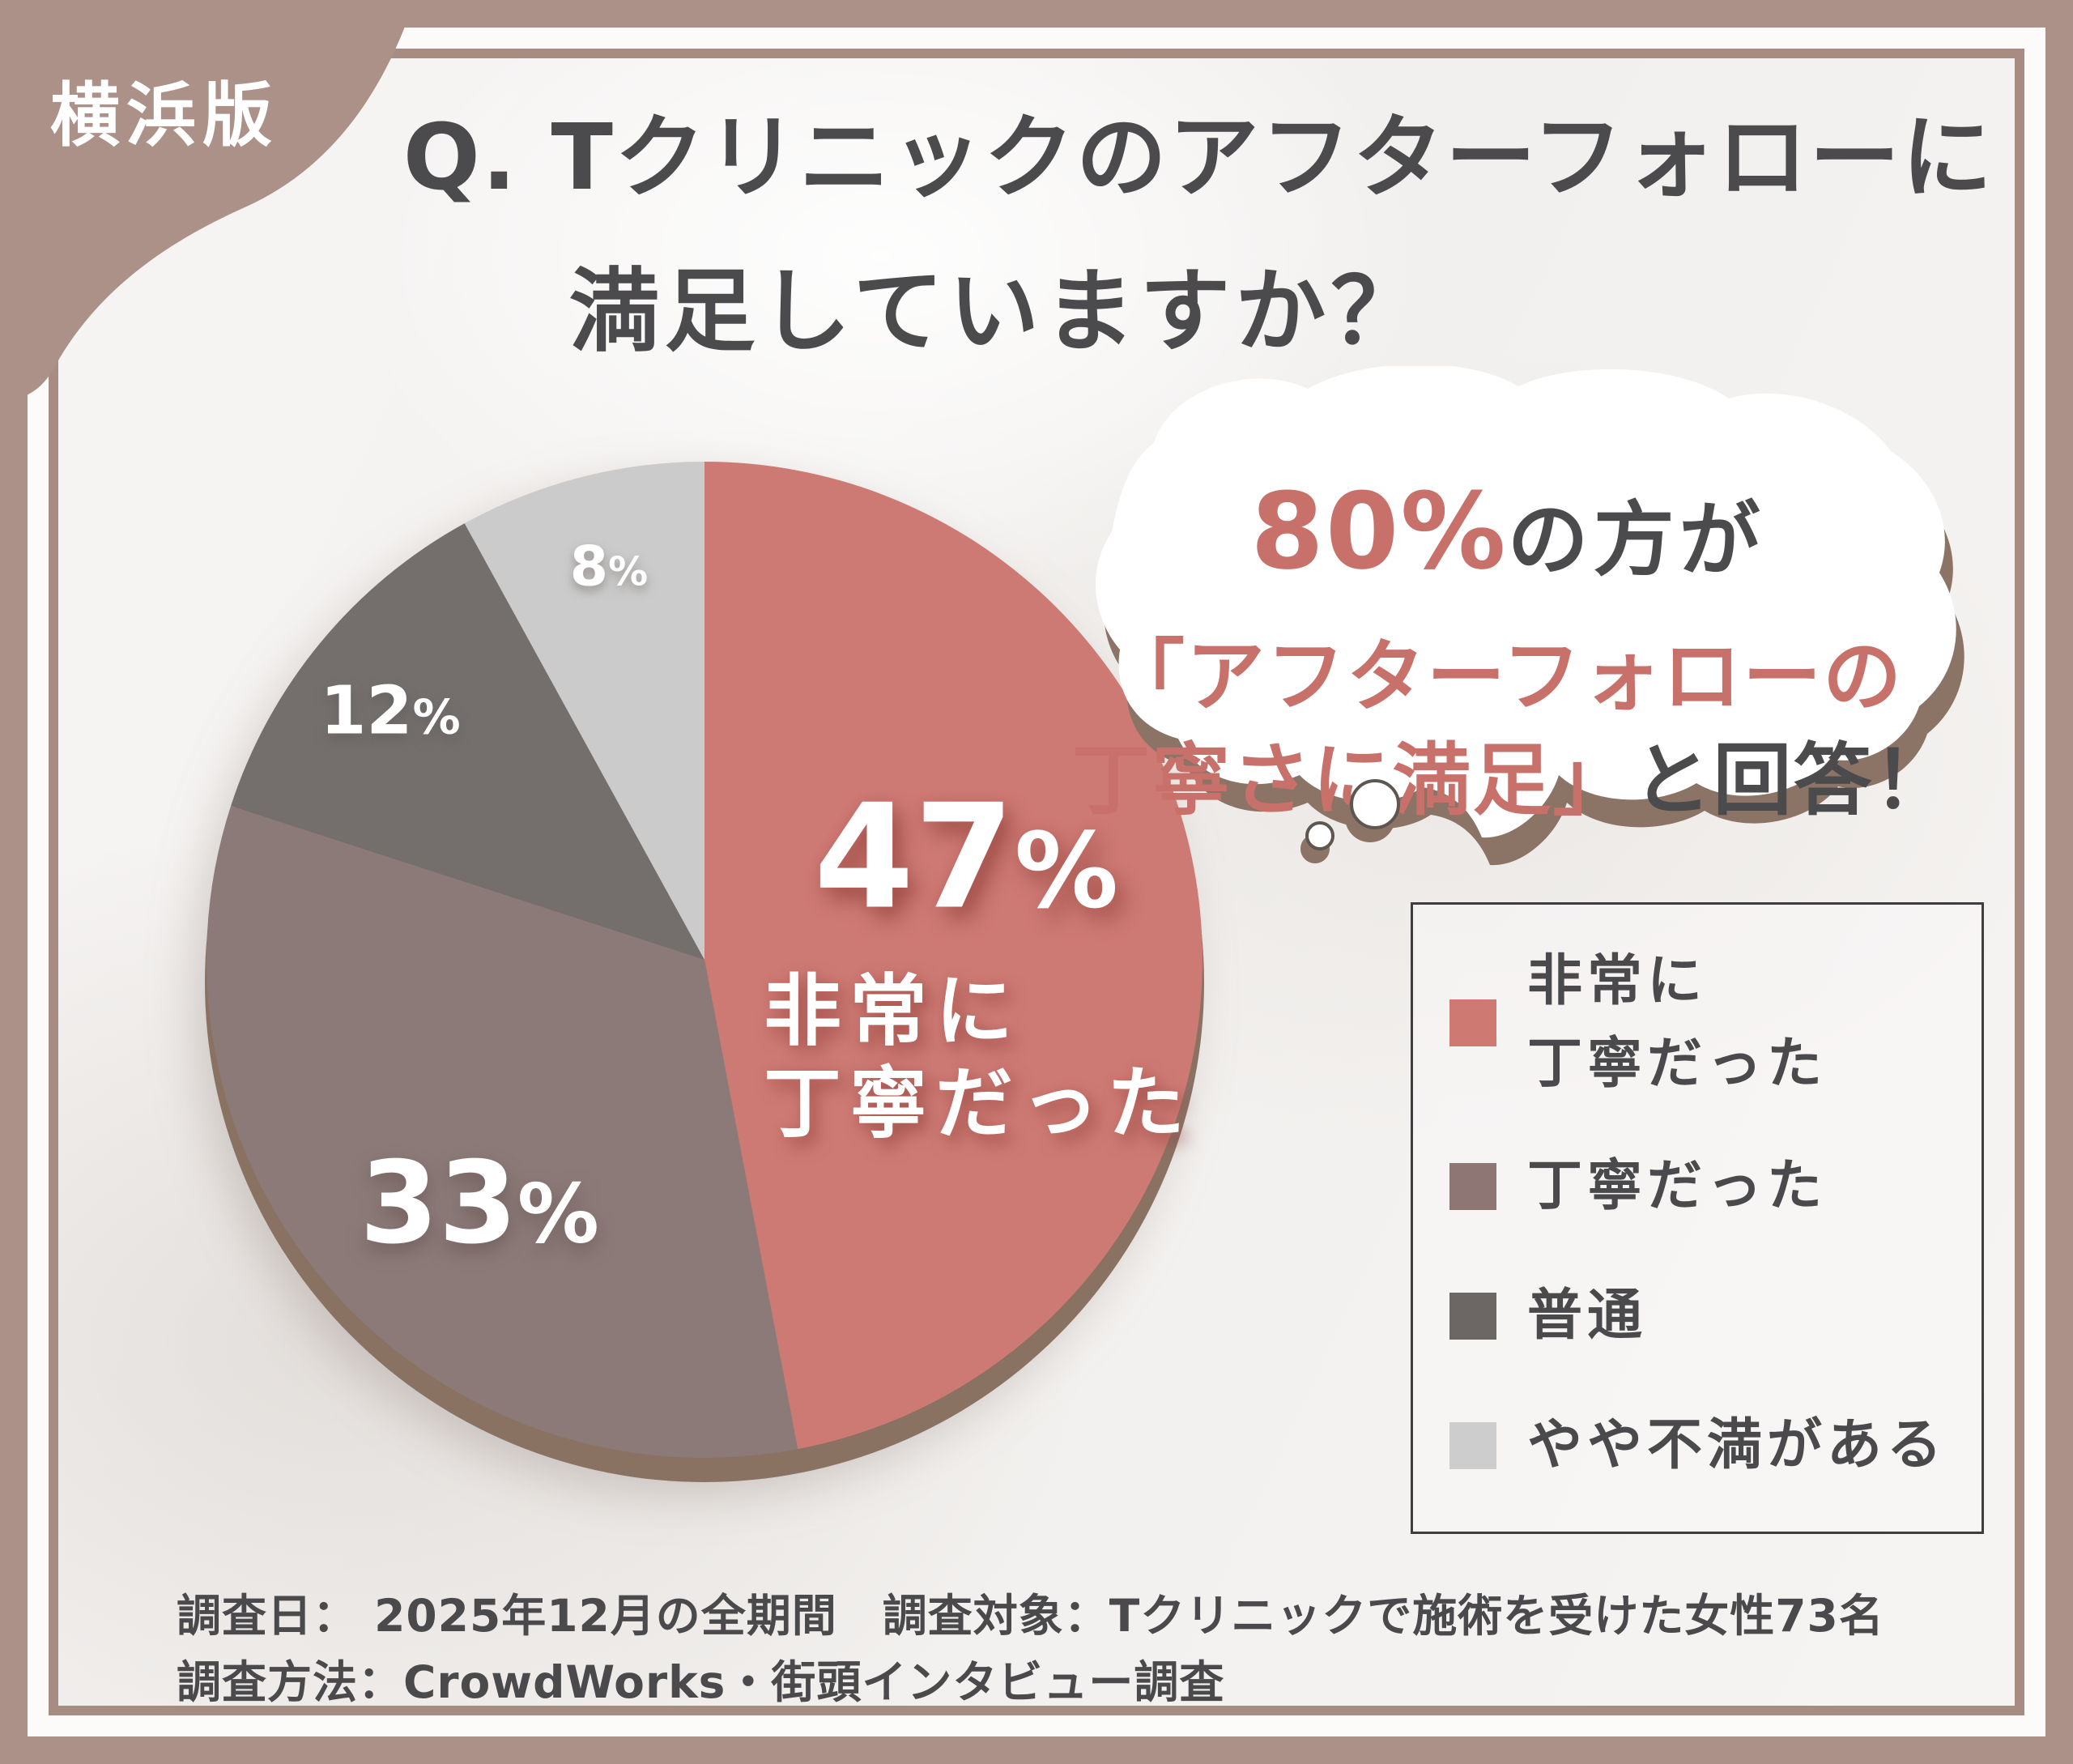  I want to click on pie-label-47: 47%, so click(966, 857).